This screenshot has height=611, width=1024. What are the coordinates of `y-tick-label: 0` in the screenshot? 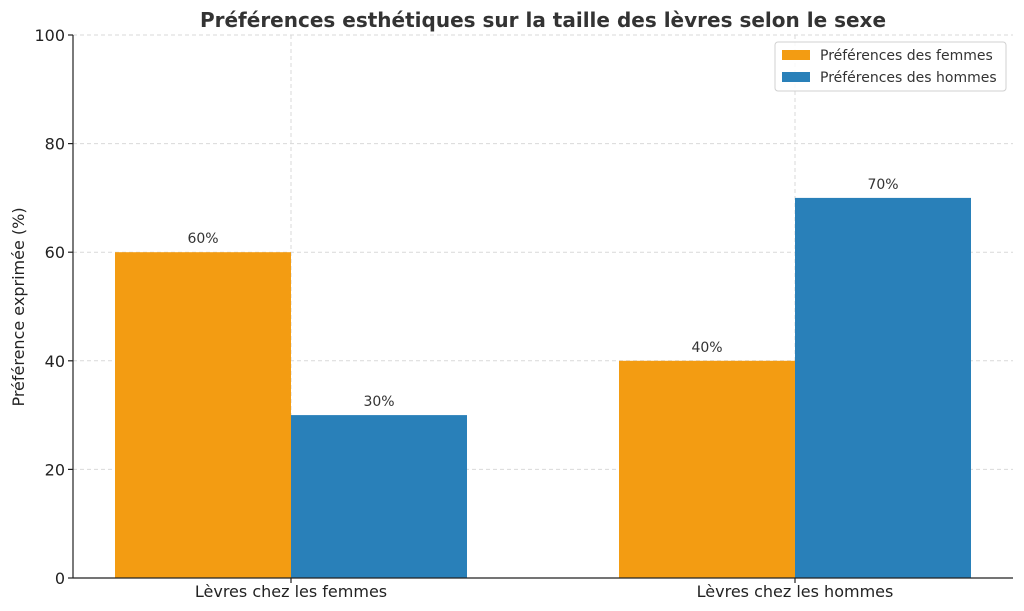 It's located at (60, 578).